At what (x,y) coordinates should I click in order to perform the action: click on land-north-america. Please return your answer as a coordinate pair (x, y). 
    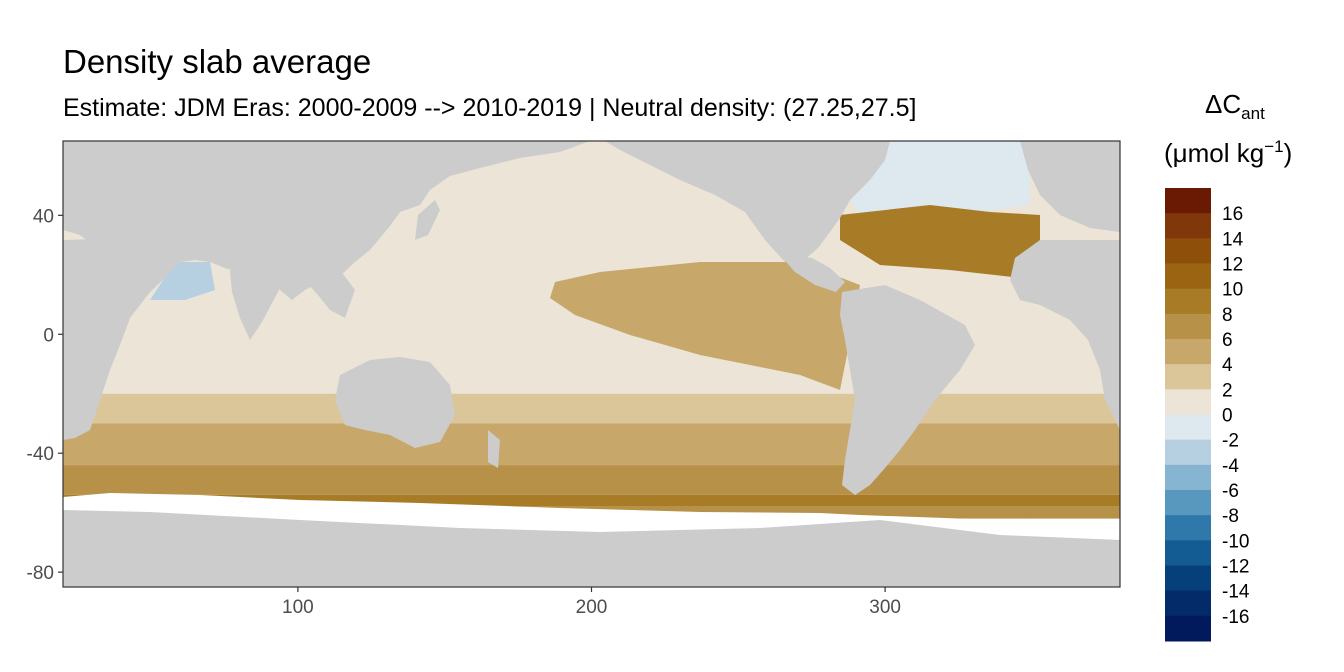
    Looking at the image, I should click on (747, 201).